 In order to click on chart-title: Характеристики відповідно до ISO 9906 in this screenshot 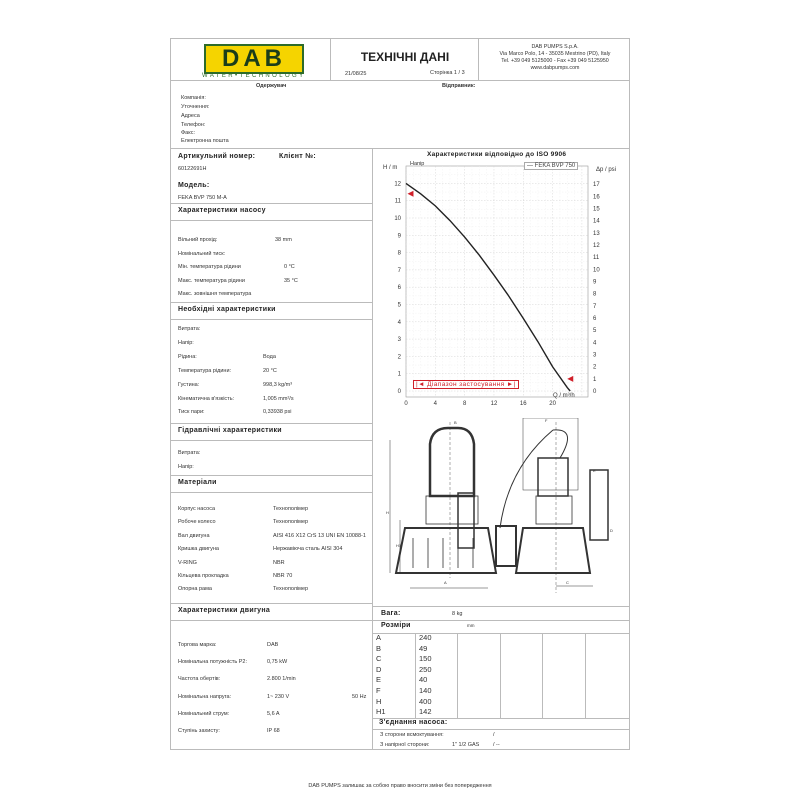, I will do `click(497, 154)`.